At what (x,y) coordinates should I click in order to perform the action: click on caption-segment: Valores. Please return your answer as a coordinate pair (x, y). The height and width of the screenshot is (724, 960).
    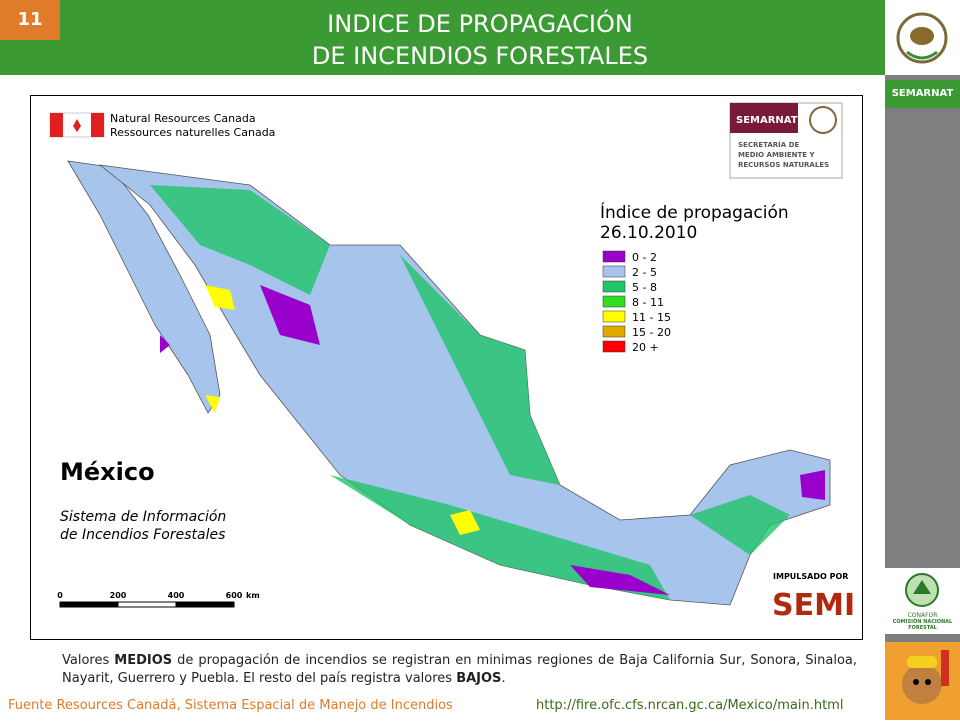
    Looking at the image, I should click on (88, 660).